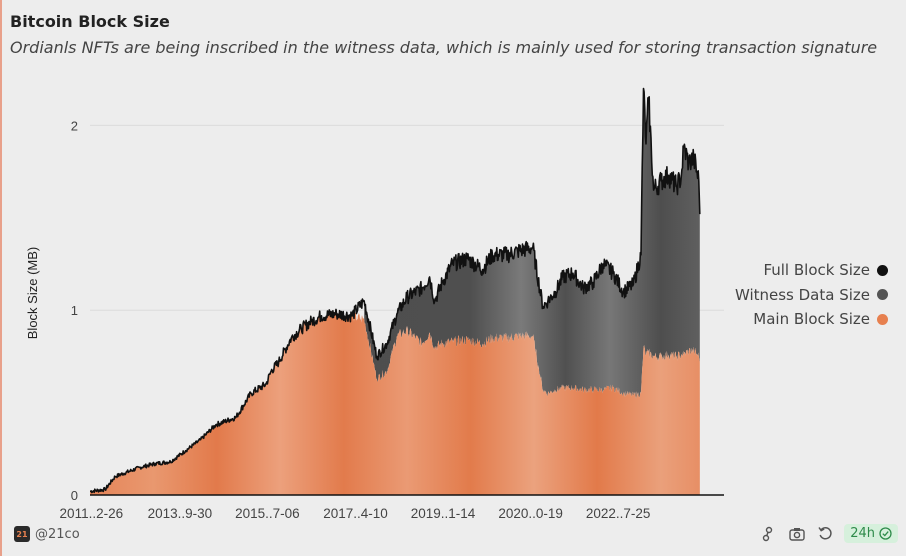 This screenshot has width=906, height=556. Describe the element at coordinates (1, 278) in the screenshot. I see `left-accent-border` at that location.